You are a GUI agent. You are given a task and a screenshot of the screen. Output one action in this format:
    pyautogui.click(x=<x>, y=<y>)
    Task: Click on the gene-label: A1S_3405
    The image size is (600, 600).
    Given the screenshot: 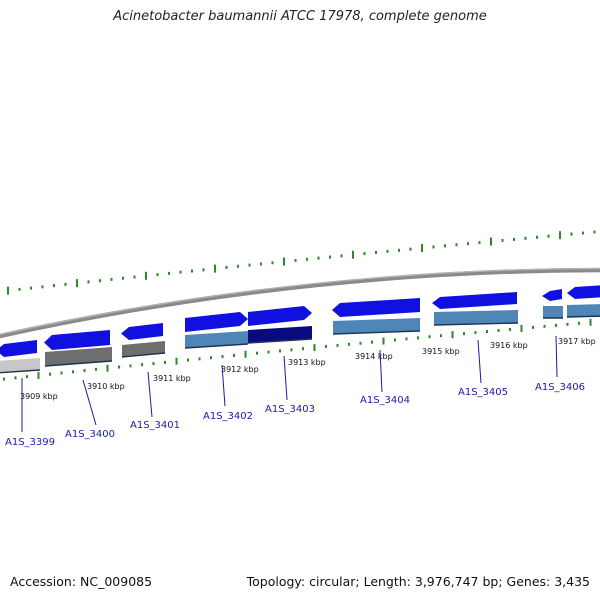 What is the action you would take?
    pyautogui.click(x=483, y=392)
    